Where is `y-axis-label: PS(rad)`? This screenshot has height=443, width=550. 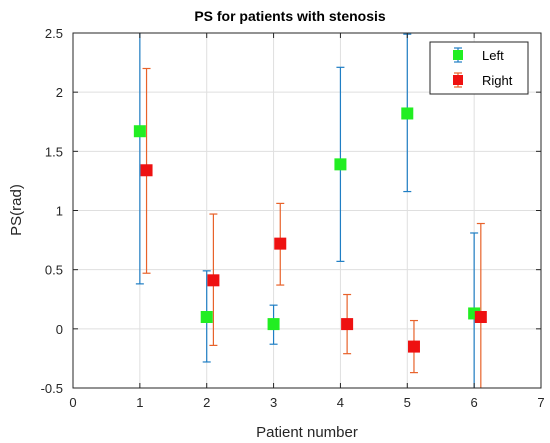
y-axis-label: PS(rad) is located at coordinates (16, 210).